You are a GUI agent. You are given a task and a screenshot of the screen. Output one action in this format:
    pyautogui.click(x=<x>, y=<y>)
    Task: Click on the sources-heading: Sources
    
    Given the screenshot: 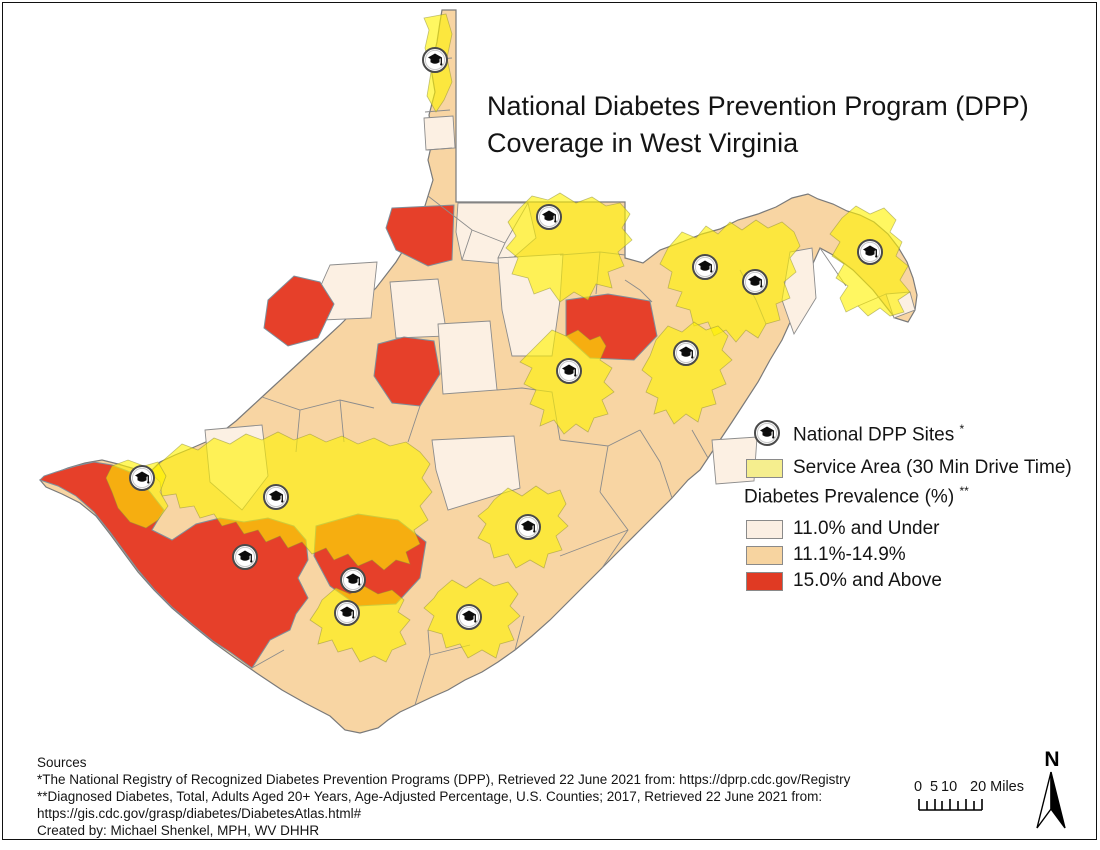 What is the action you would take?
    pyautogui.click(x=62, y=762)
    